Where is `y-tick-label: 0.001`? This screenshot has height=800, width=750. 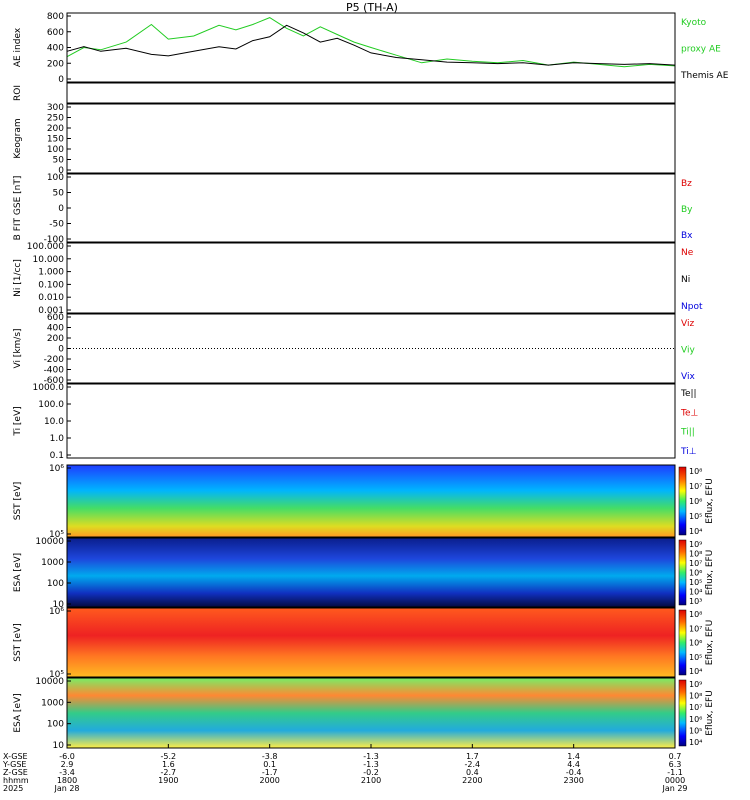
y-tick-label: 0.001 is located at coordinates (51, 311).